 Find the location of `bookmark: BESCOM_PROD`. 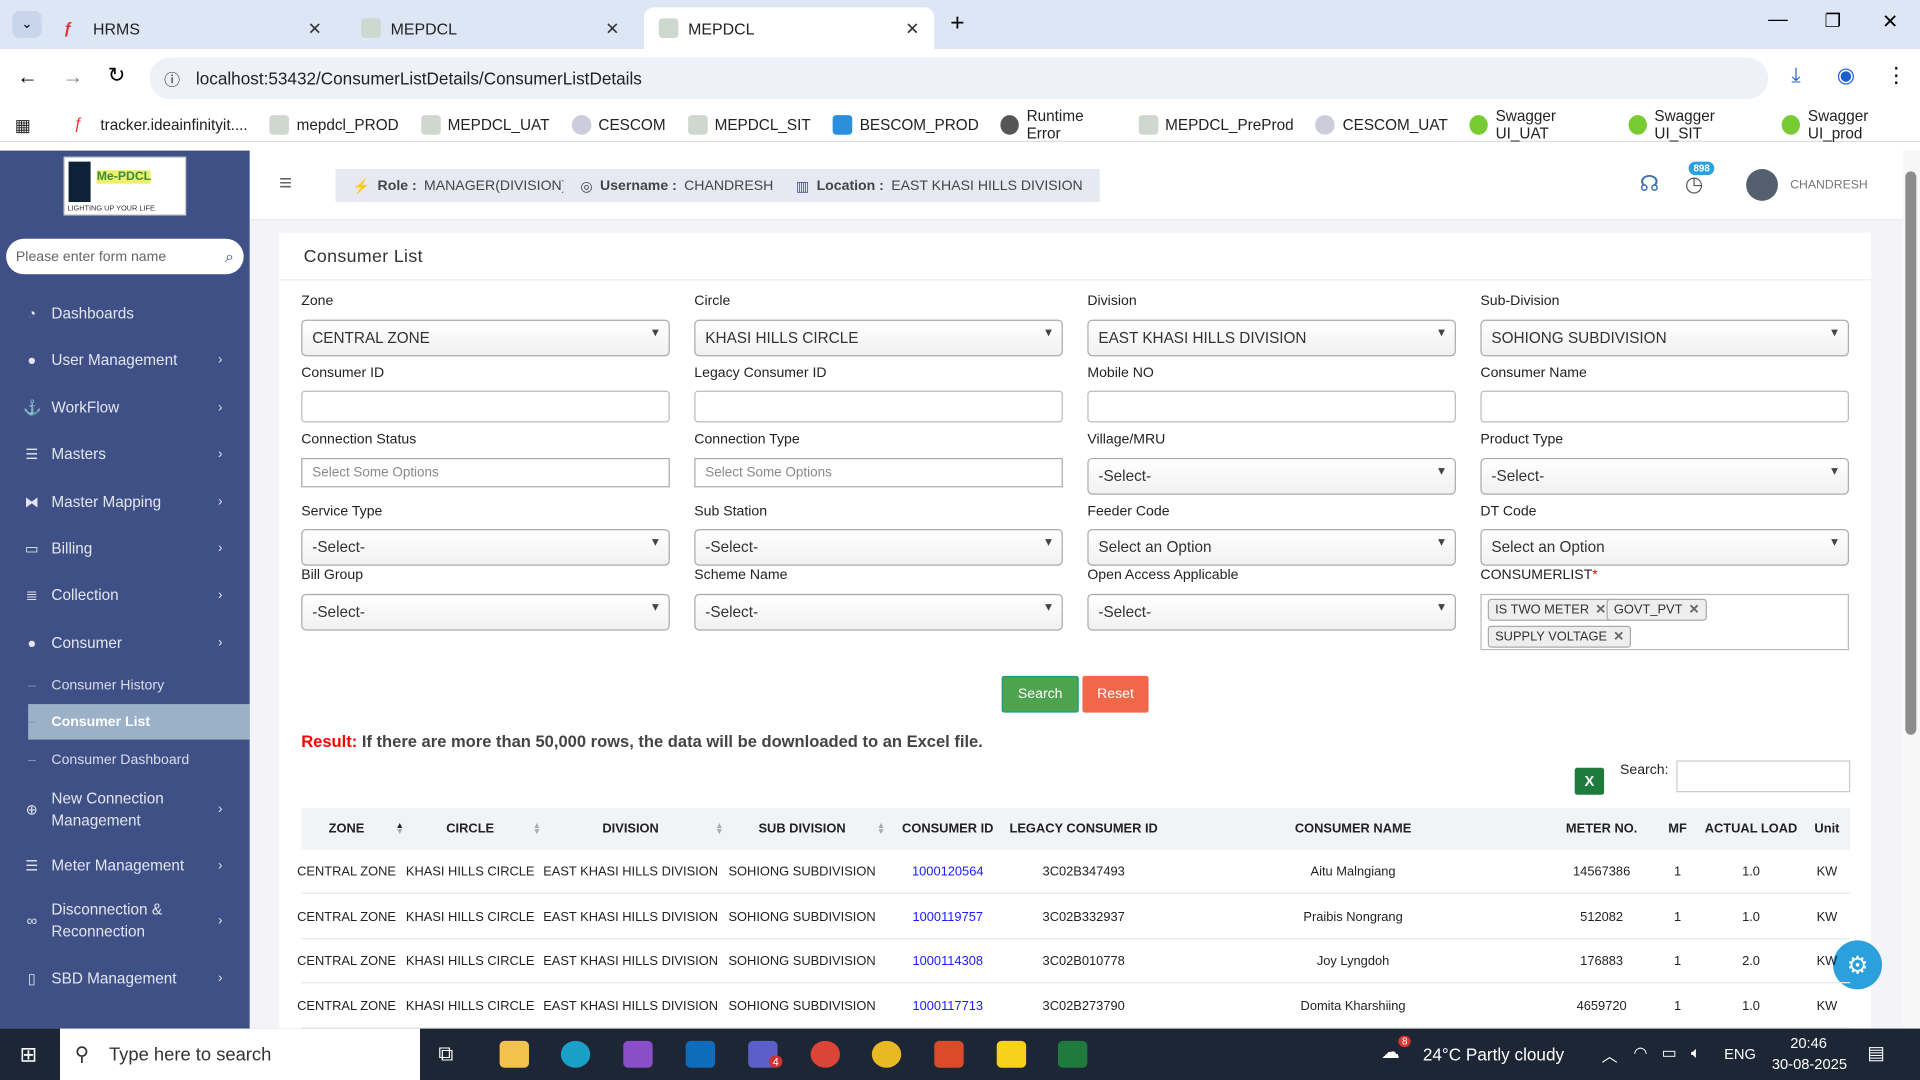

bookmark: BESCOM_PROD is located at coordinates (905, 124).